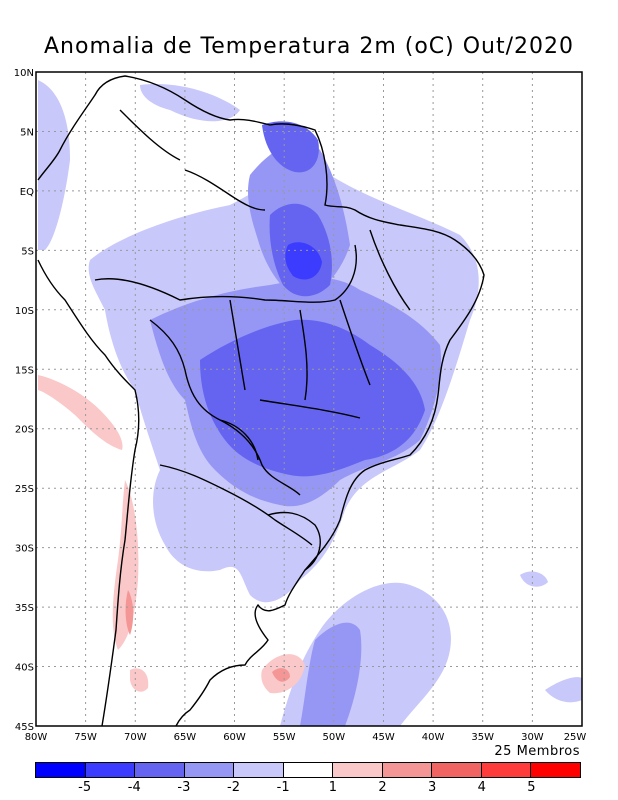 Image resolution: width=618 pixels, height=800 pixels. Describe the element at coordinates (260, 457) in the screenshot. I see `border-paraguay` at that location.